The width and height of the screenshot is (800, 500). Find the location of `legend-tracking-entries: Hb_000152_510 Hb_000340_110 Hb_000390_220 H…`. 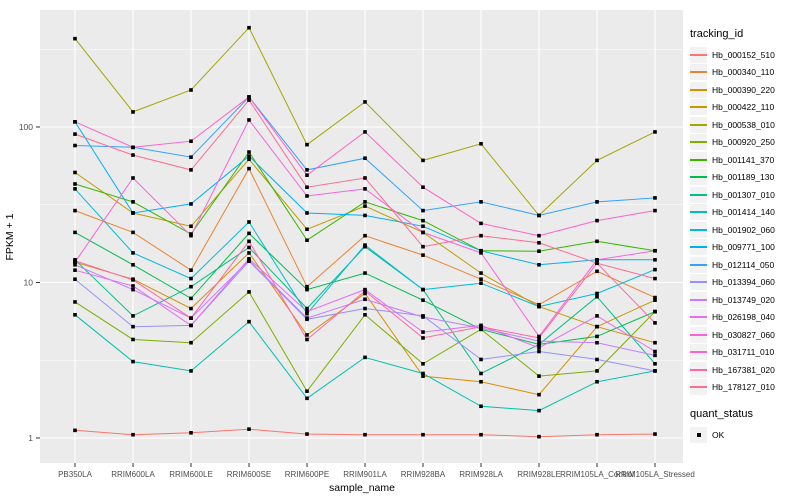

legend-tracking-entries: Hb_000152_510 Hb_000340_110 Hb_000390_220 H… is located at coordinates (744, 221).